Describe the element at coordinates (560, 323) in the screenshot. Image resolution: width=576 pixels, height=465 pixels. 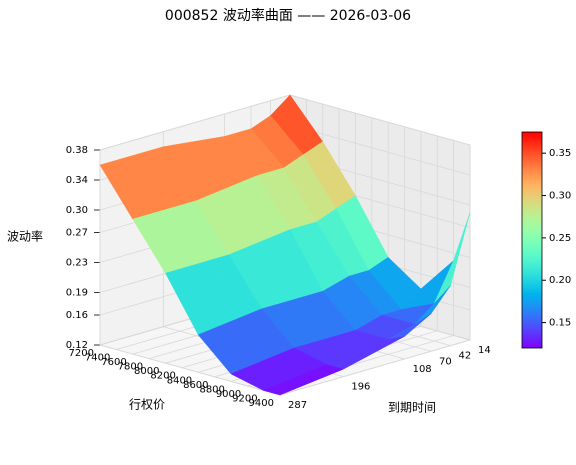
I see `colorbar-tick-label: 0.15` at that location.